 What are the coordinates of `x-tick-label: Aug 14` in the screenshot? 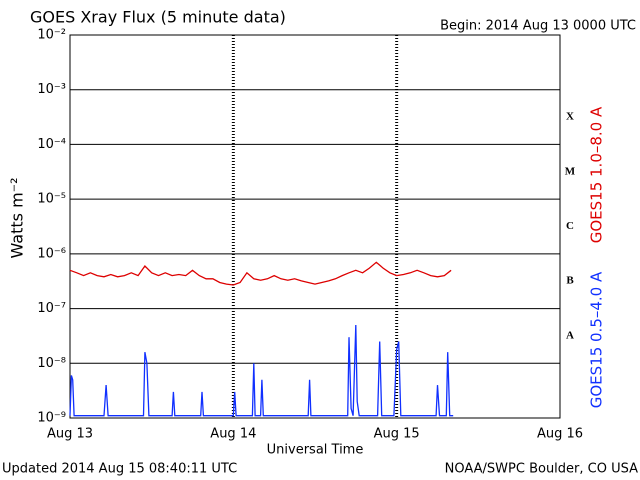 It's located at (233, 434).